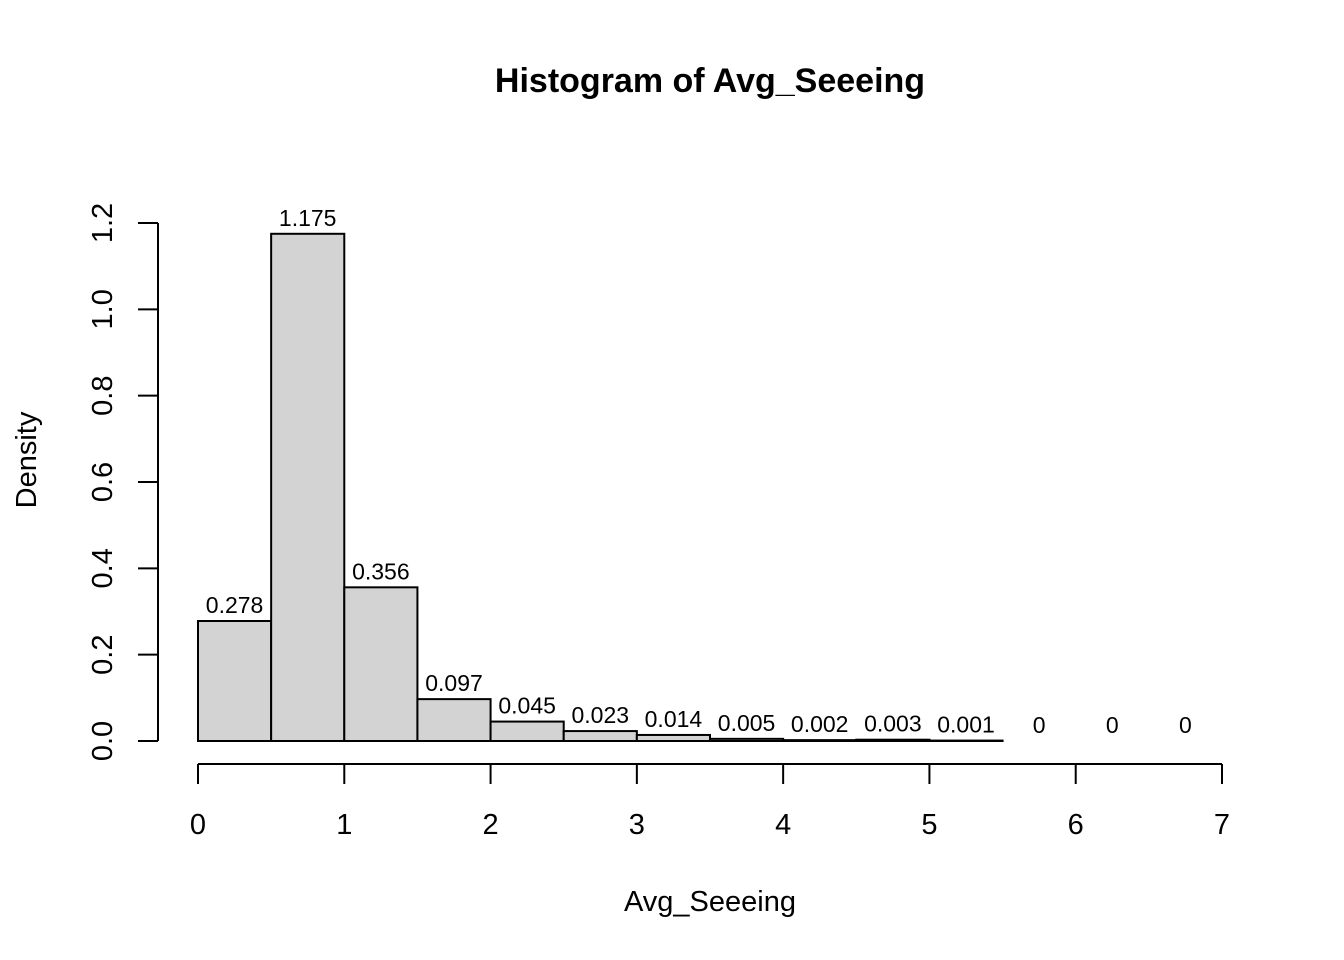  I want to click on y-tick-label: 0.0, so click(103, 741).